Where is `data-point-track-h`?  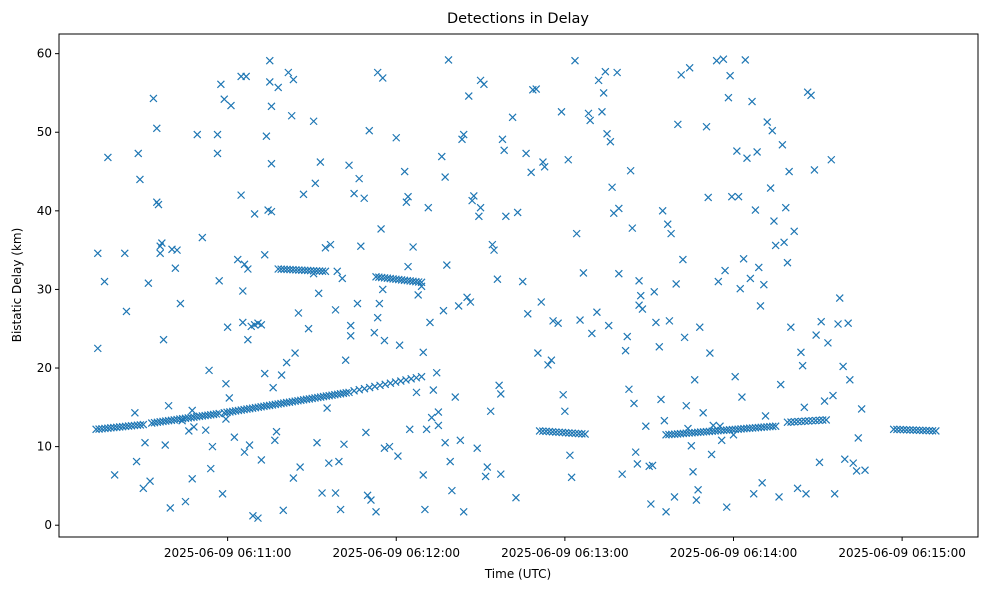
data-point-track-h is located at coordinates (775, 426).